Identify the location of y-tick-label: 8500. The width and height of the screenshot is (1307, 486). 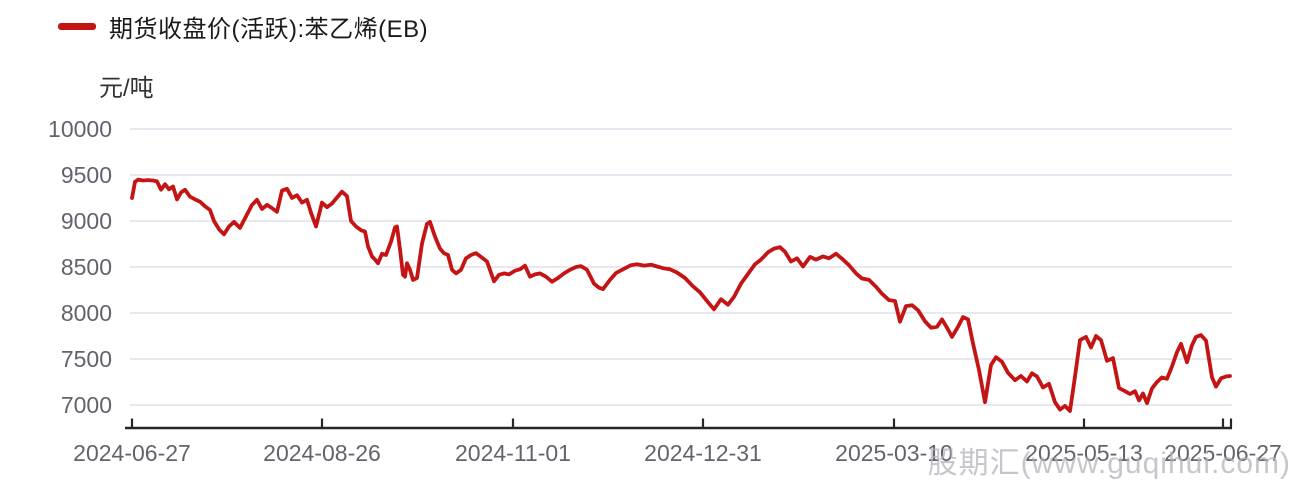
(86, 267).